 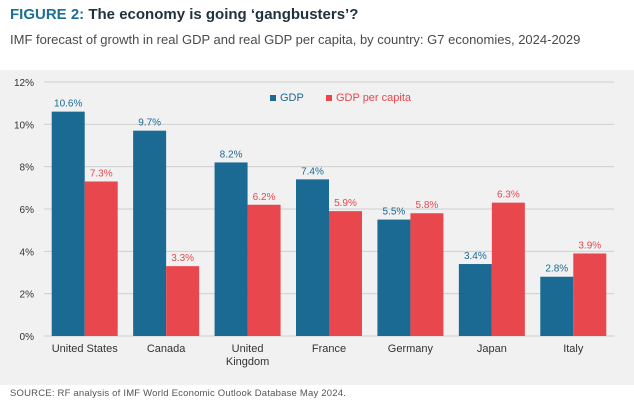 What do you see at coordinates (27, 295) in the screenshot?
I see `y-tick-label: 2%` at bounding box center [27, 295].